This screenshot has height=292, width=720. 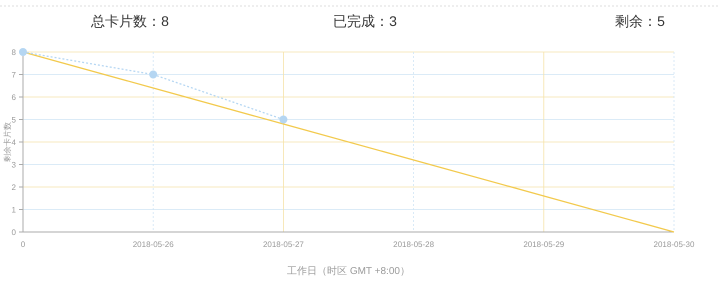 What do you see at coordinates (14, 75) in the screenshot?
I see `y-tick-label: 7` at bounding box center [14, 75].